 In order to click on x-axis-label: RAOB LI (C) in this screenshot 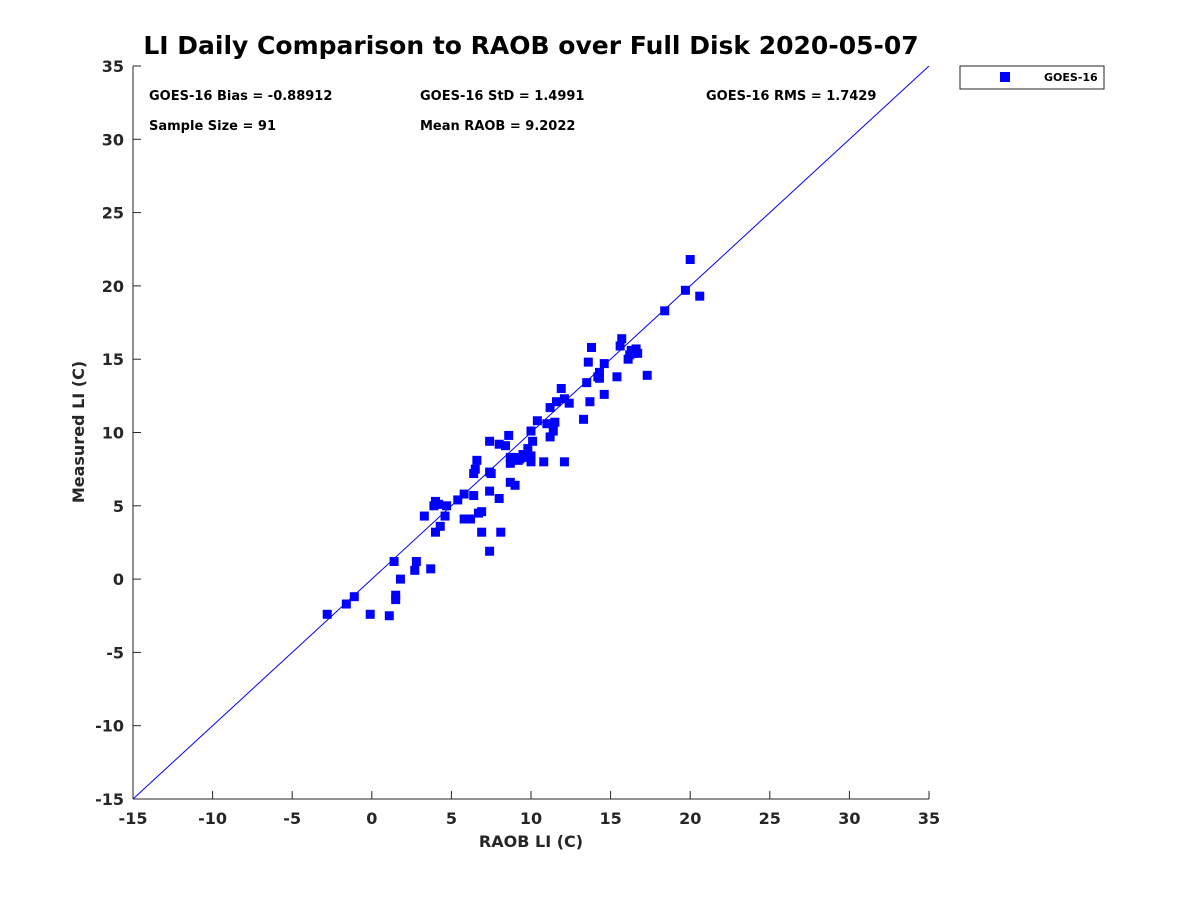, I will do `click(531, 841)`.